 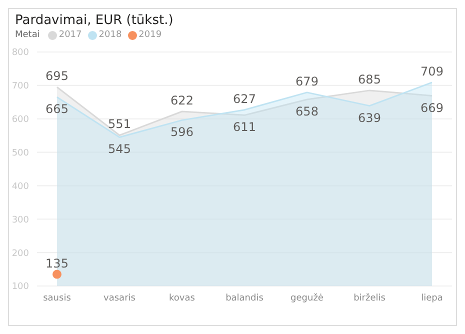 I want to click on data-label: 685, so click(x=369, y=79).